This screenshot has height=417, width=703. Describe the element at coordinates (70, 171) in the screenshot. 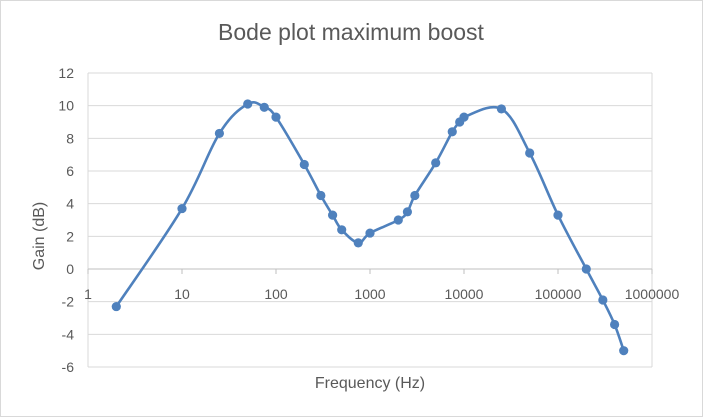

I see `y-tick-label: 6` at that location.